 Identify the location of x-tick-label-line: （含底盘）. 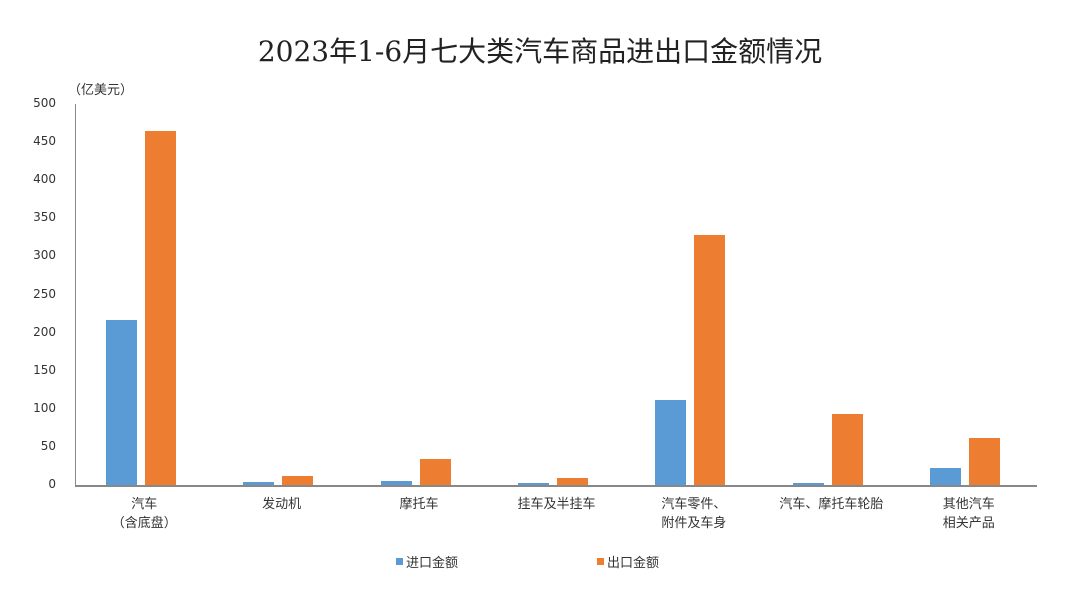
(144, 523).